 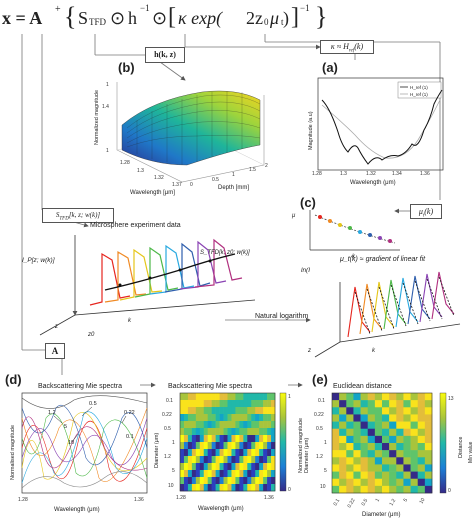 I want to click on h1-xt-1: 1.36, so click(x=269, y=498).